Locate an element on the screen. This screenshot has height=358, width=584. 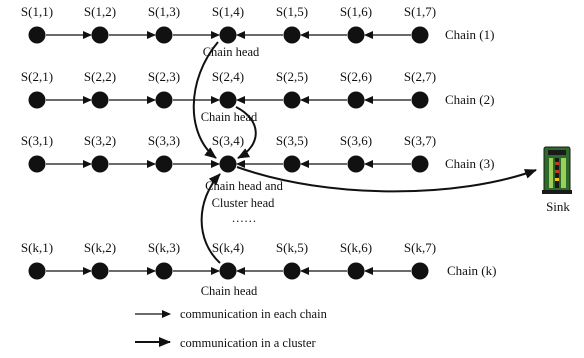
node-label: S(2,3) is located at coordinates (164, 76).